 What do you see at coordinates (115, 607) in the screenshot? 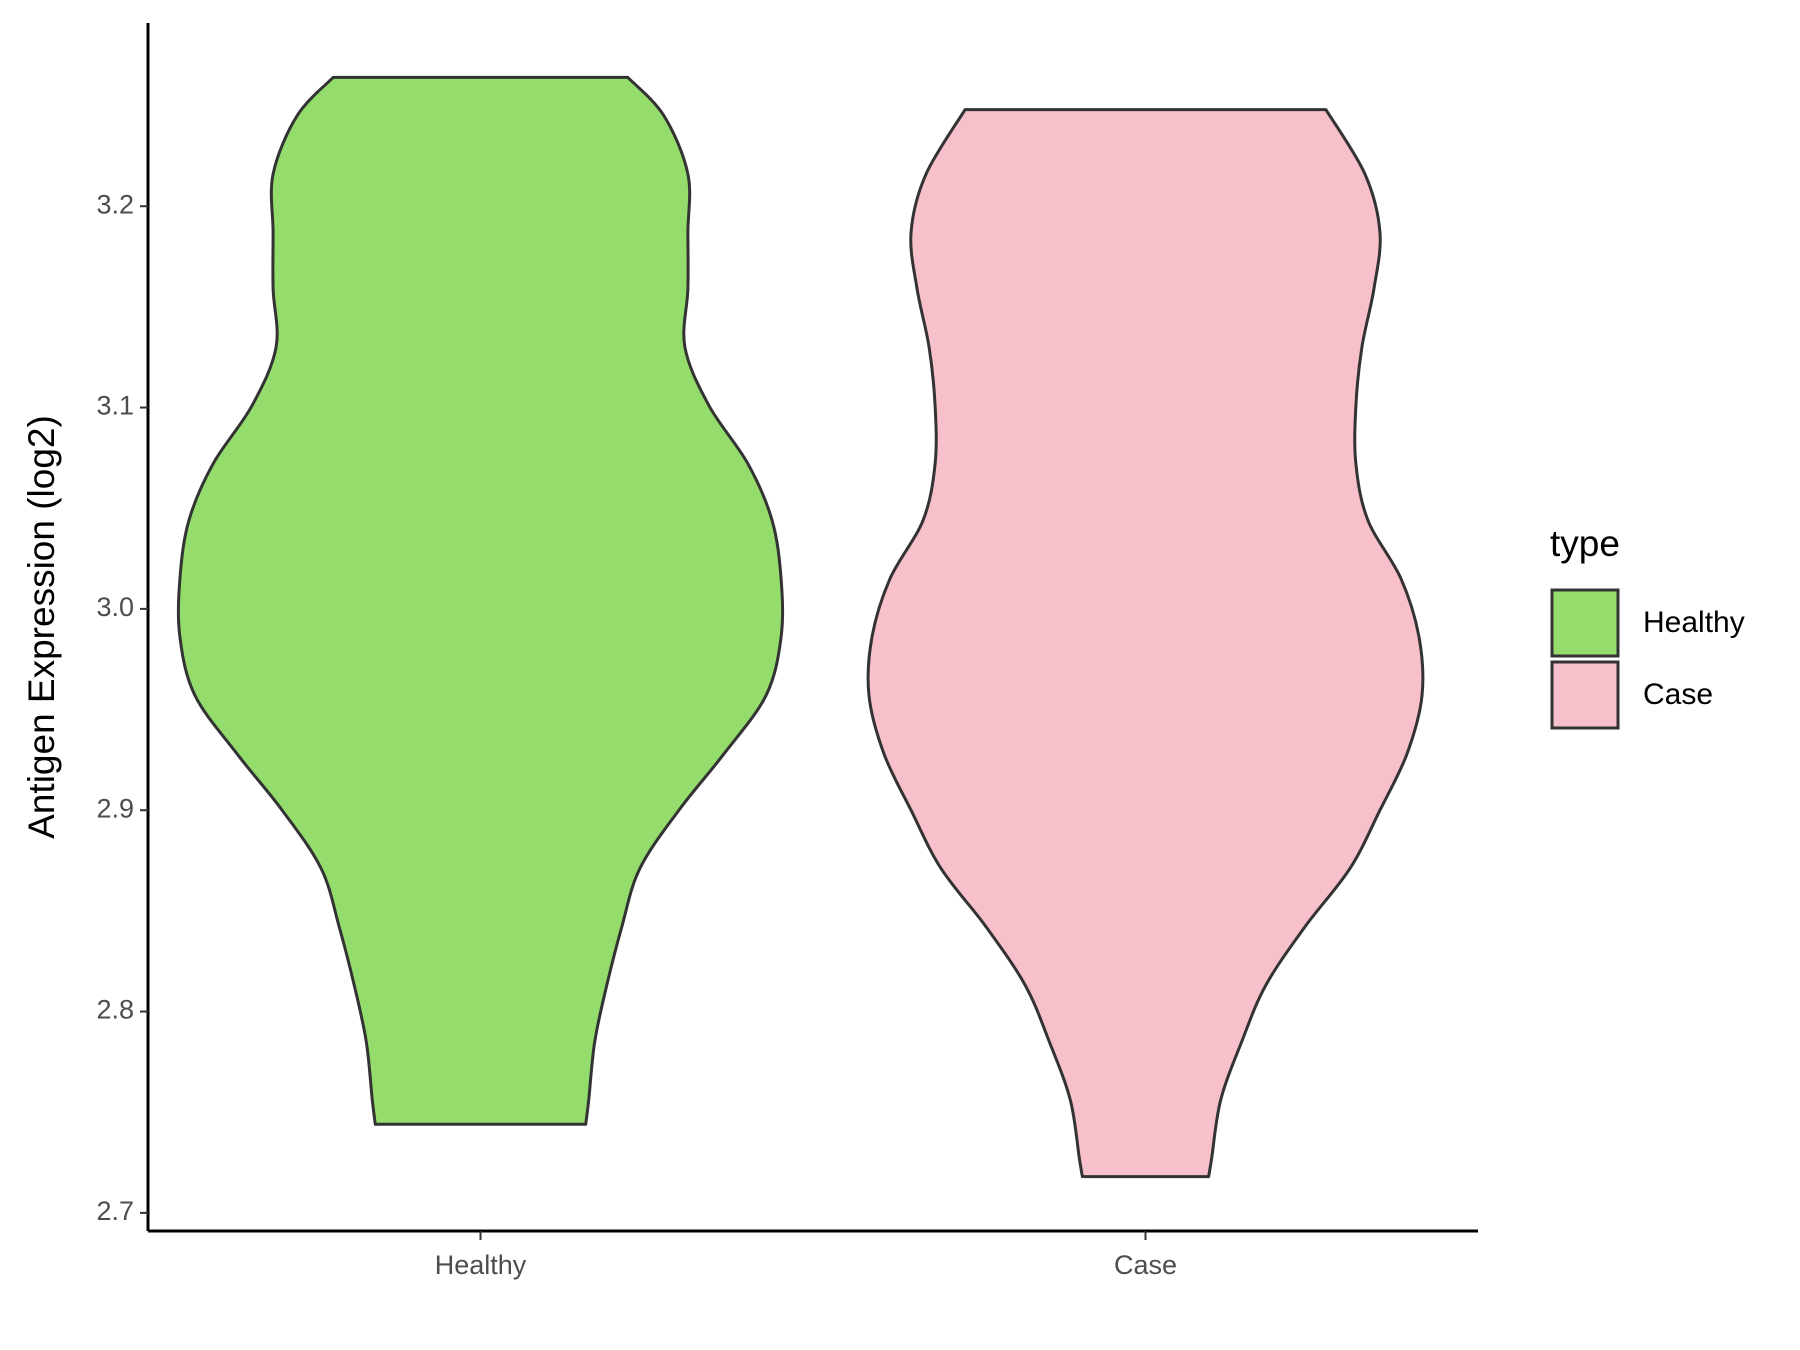
I see `y-tick-label: 3.0` at bounding box center [115, 607].